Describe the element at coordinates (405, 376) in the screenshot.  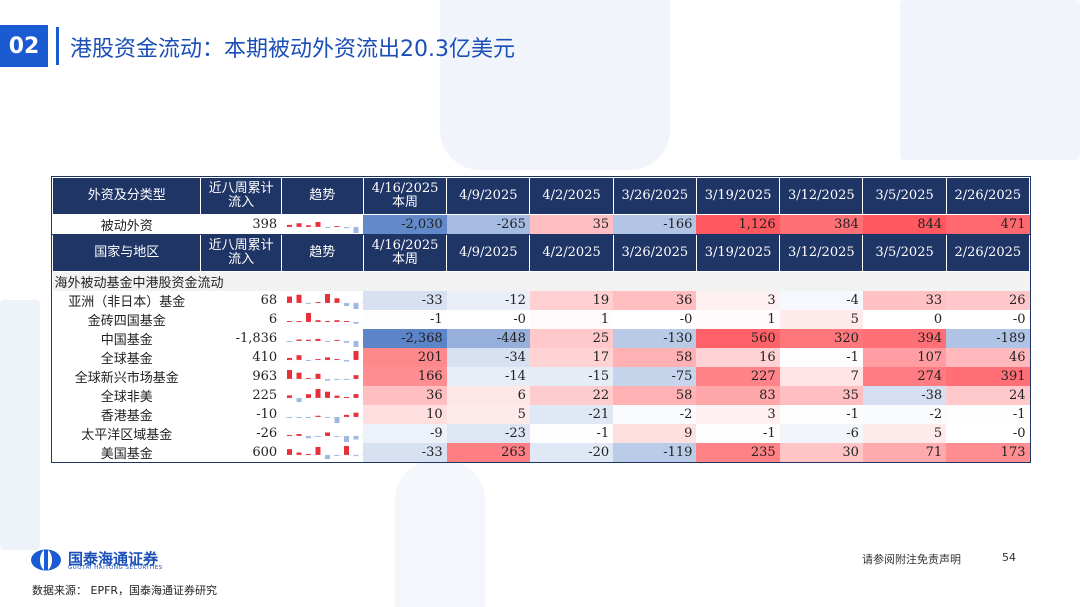
I see `weekly-flow-cell: 166` at that location.